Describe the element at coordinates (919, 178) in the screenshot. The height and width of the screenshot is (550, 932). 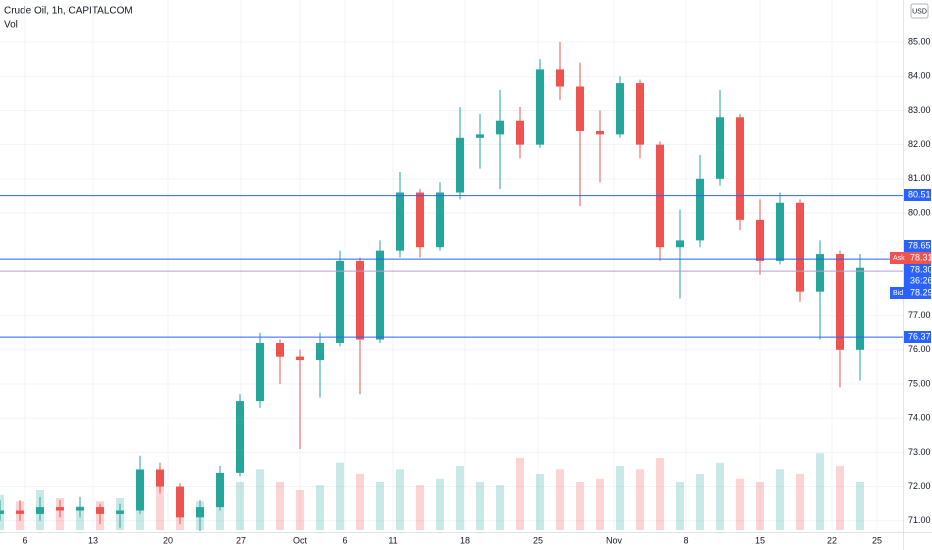
I see `y-tick-label: 81.00` at that location.